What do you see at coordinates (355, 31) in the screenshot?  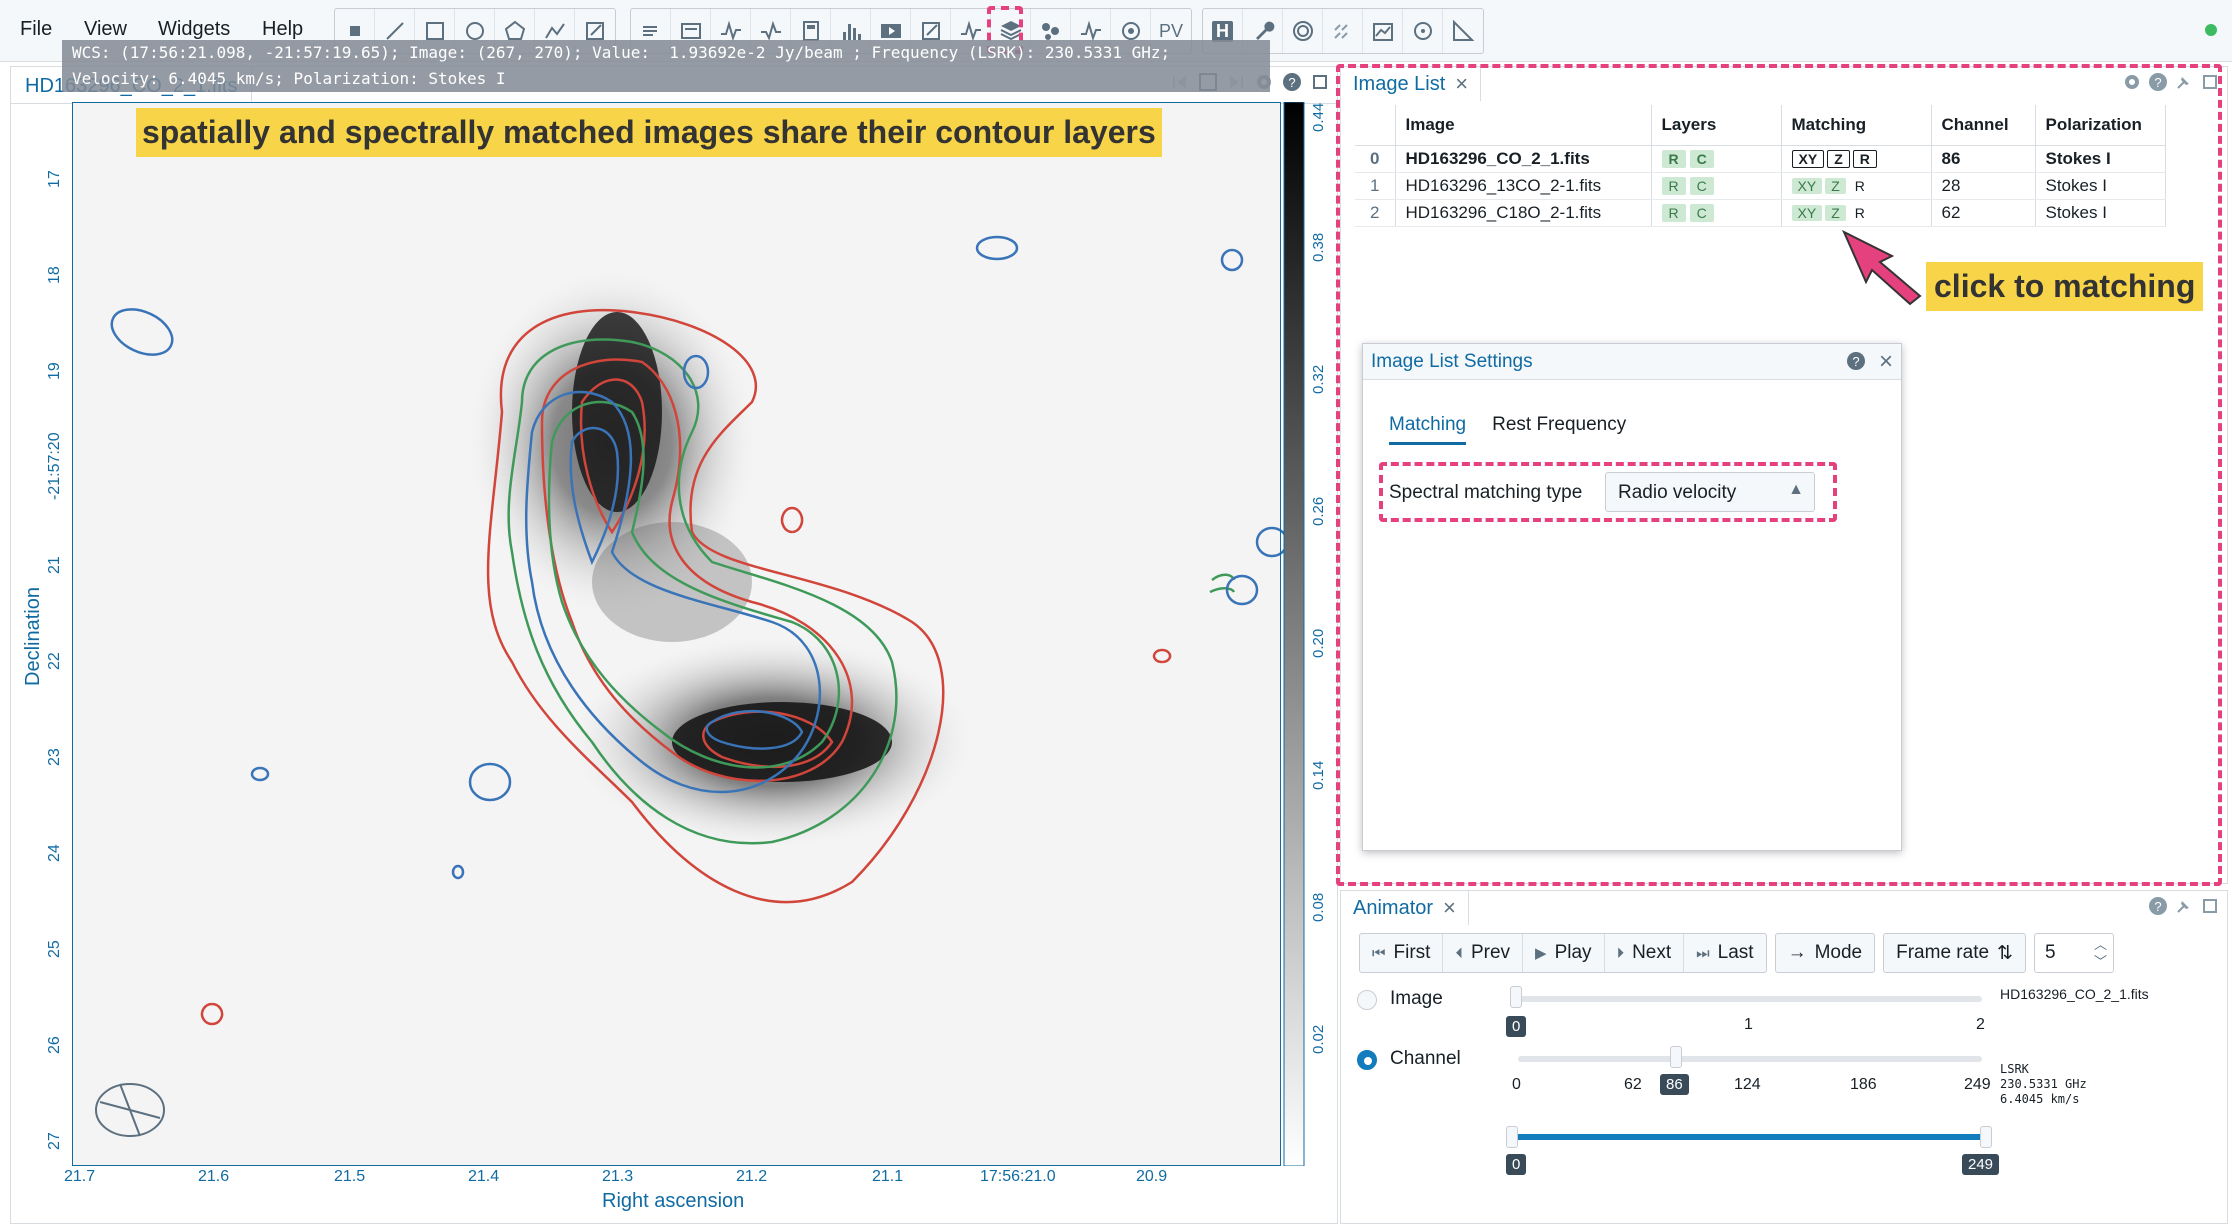 I see `pointer-icon` at bounding box center [355, 31].